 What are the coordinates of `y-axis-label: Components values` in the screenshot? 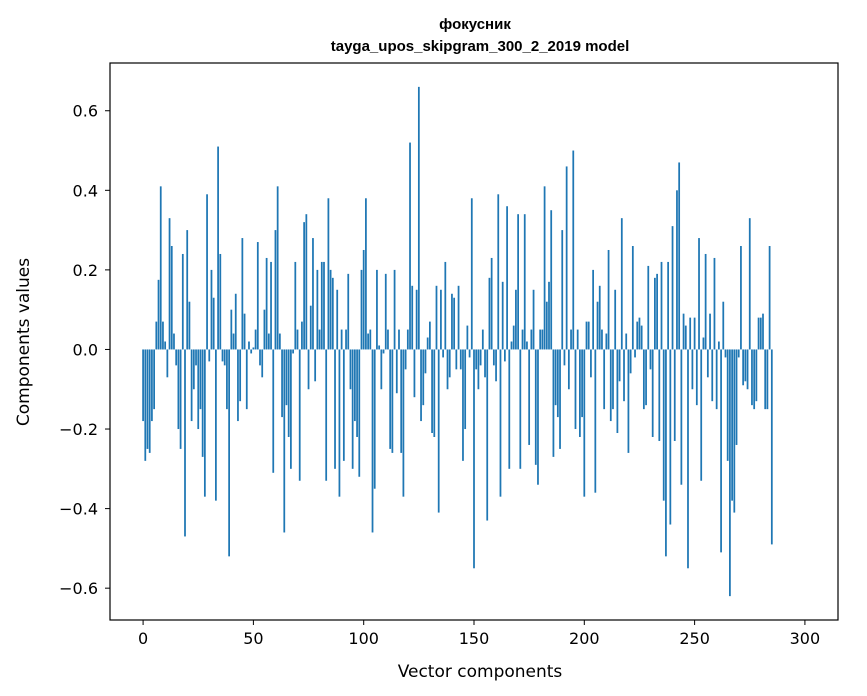 It's located at (24, 342).